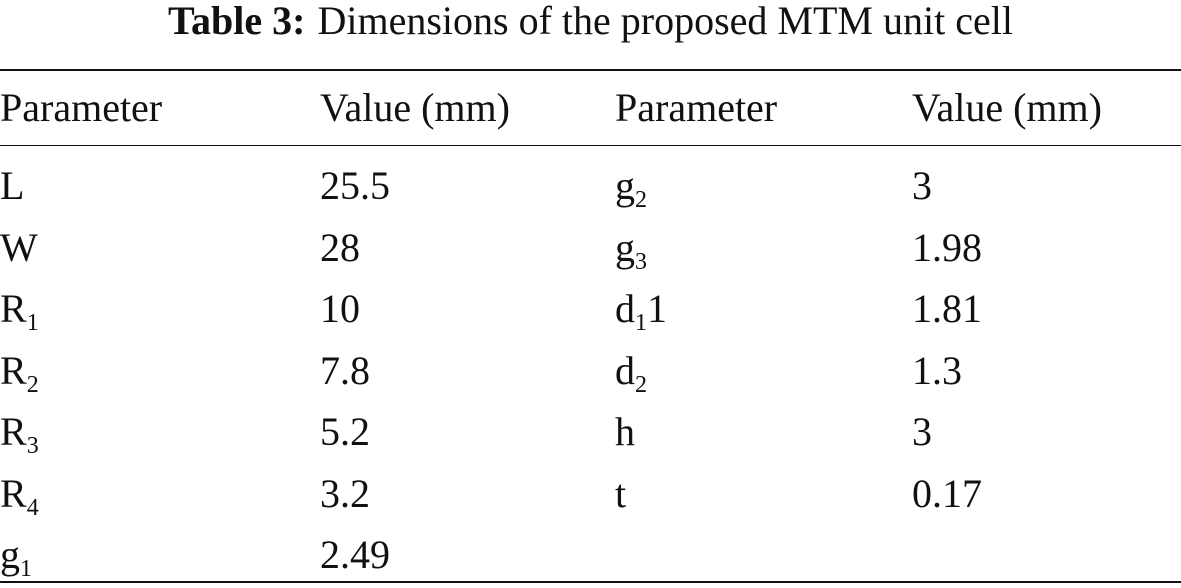 The width and height of the screenshot is (1181, 588). Describe the element at coordinates (947, 247) in the screenshot. I see `value-cell: 1.98` at that location.